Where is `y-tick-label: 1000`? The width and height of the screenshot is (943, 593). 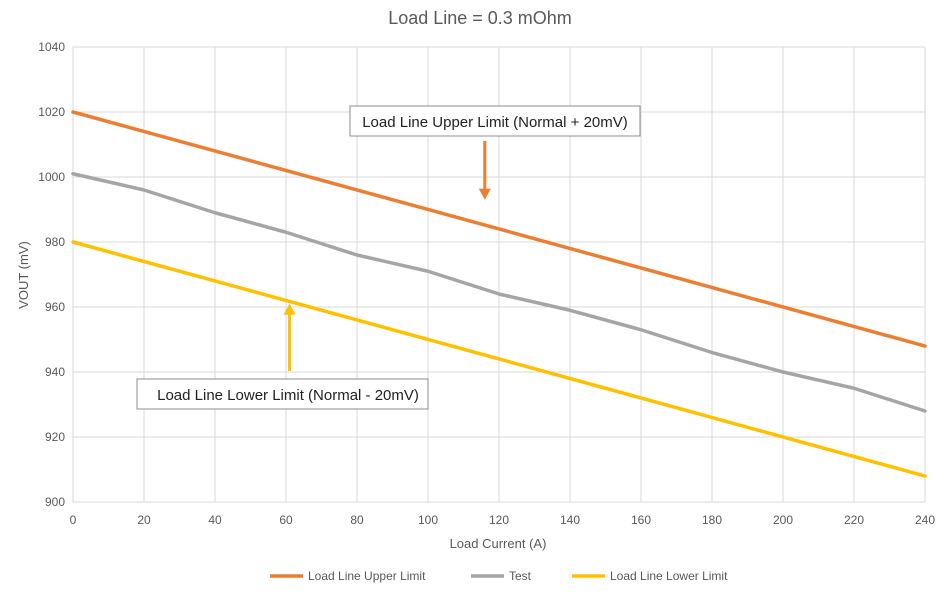
y-tick-label: 1000 is located at coordinates (51, 177).